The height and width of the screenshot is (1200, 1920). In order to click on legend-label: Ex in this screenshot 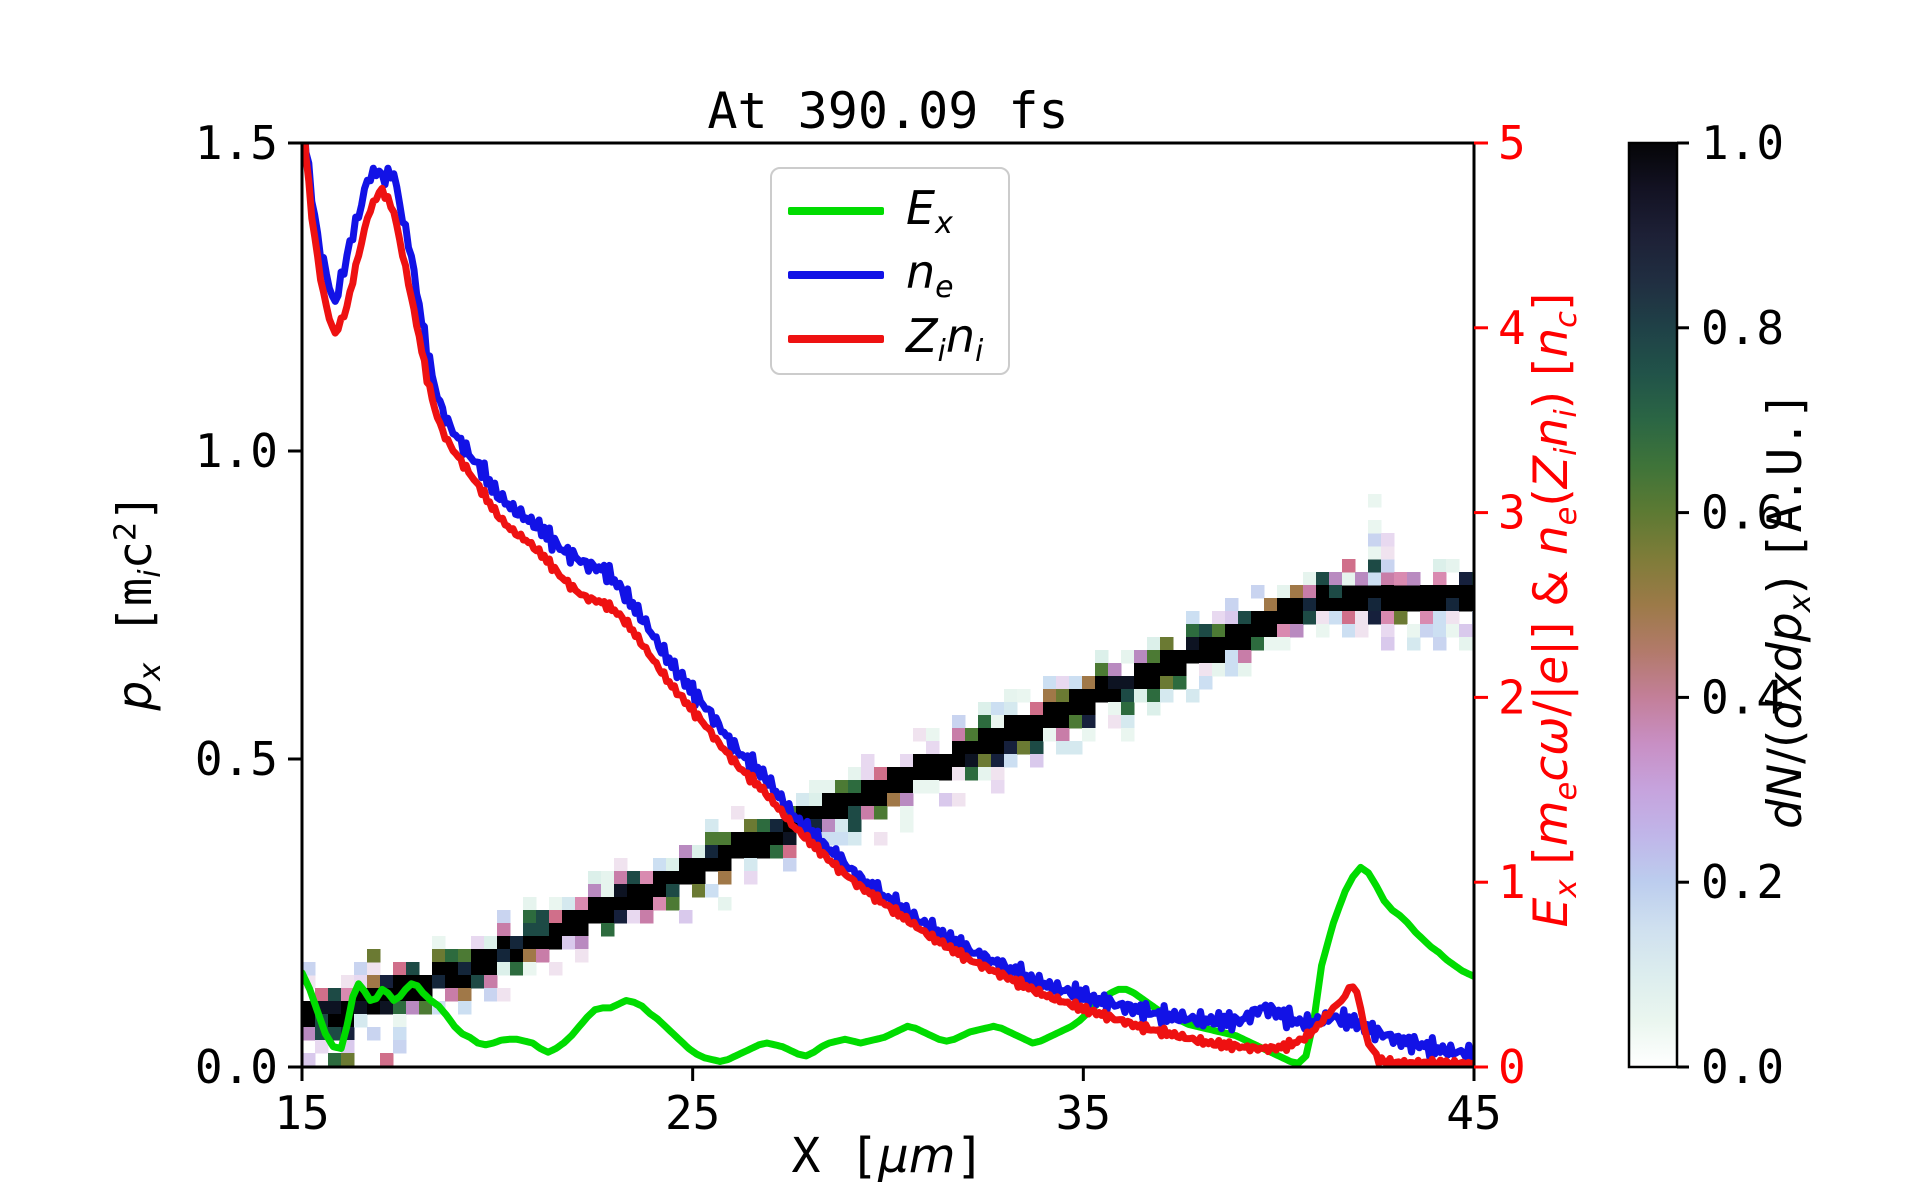, I will do `click(929, 211)`.